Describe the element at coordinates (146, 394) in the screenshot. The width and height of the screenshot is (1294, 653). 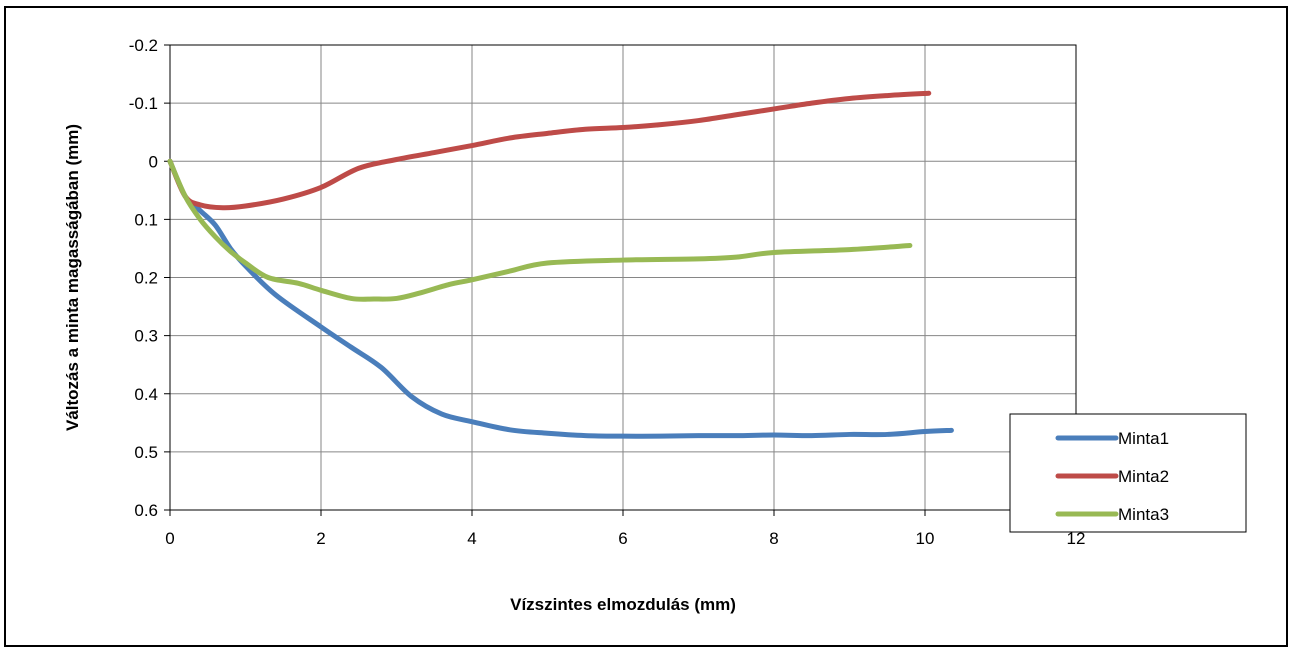
I see `y-tick-label: 0.4` at that location.